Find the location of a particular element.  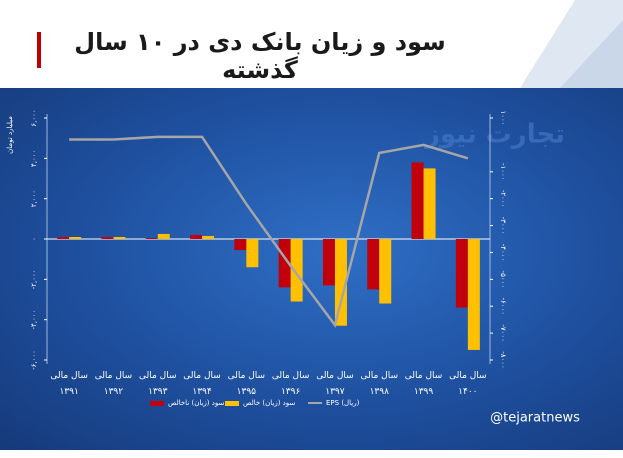

y2-tick-label: -۲۰۰۰ is located at coordinates (503, 199).